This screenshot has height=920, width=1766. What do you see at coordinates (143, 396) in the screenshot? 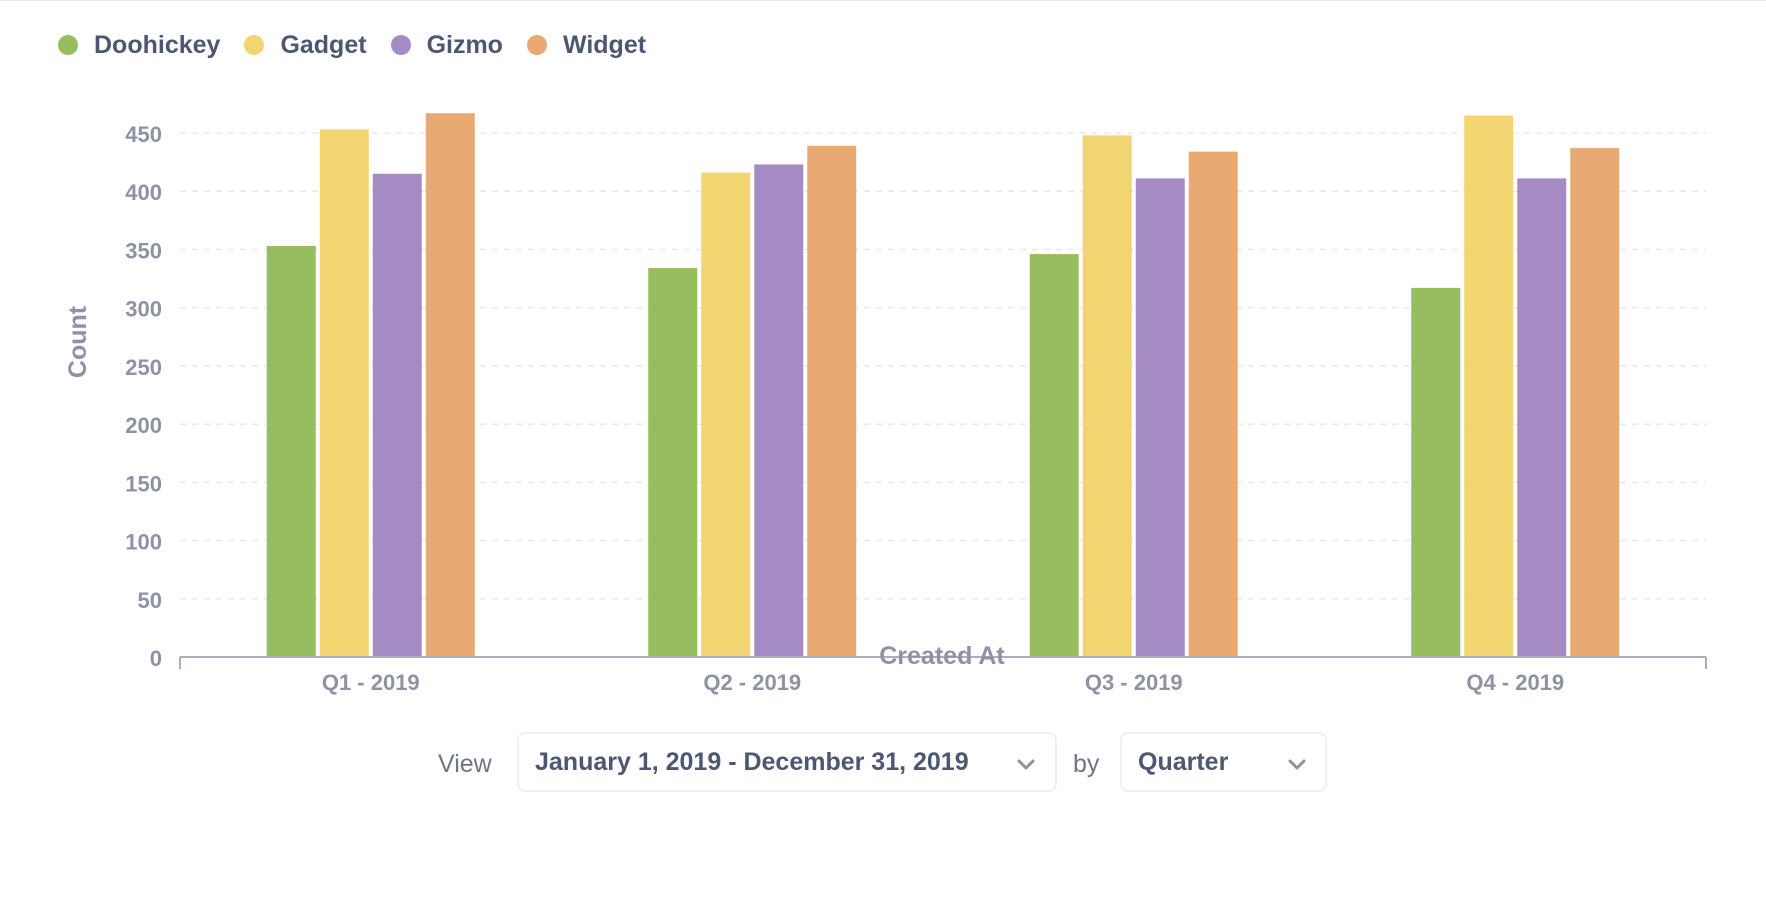
I see `y-tick-labels: 0 50 100 150 200 250 300 350 400 450` at bounding box center [143, 396].